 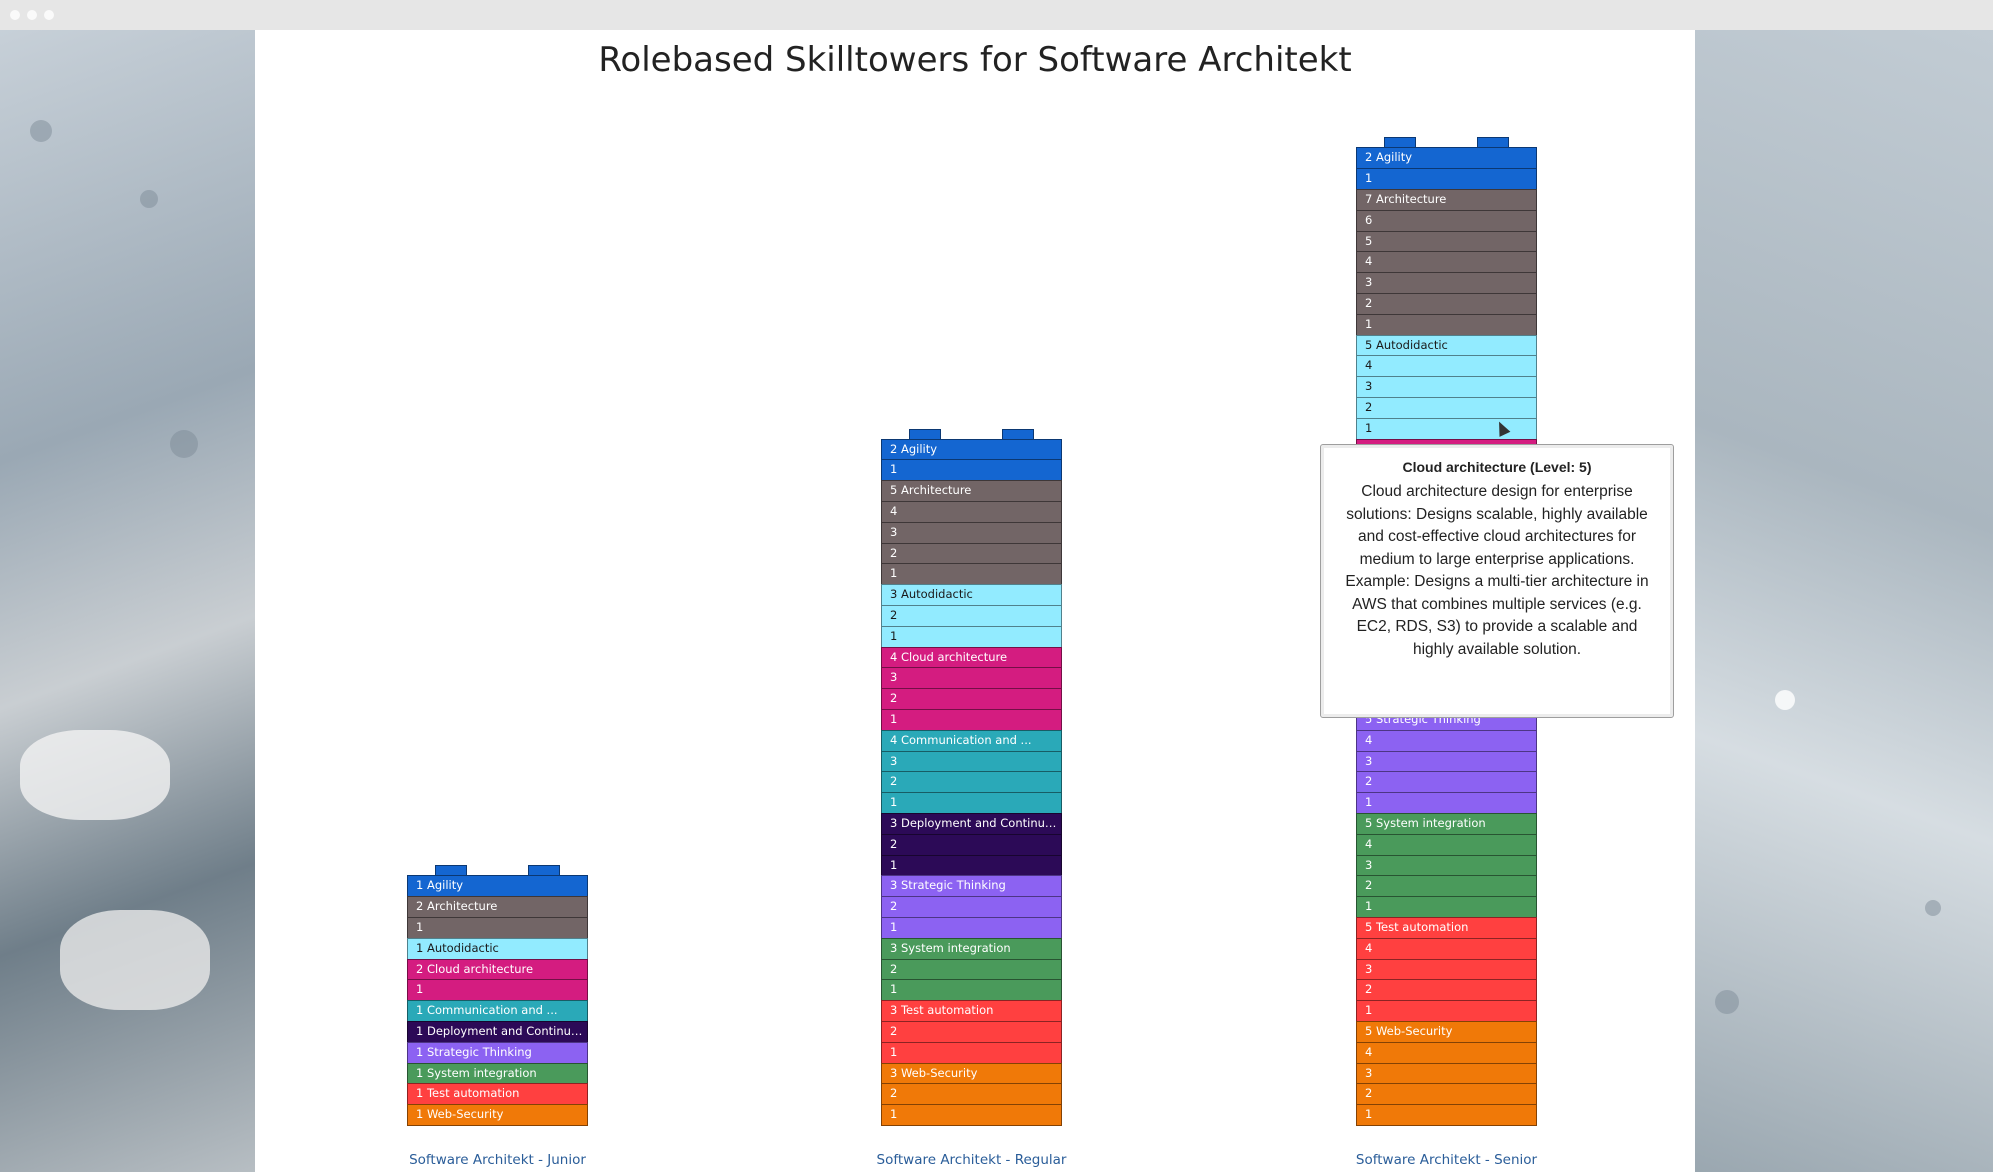 What do you see at coordinates (497, 948) in the screenshot?
I see `skill-segment: 1 Autodidactic` at bounding box center [497, 948].